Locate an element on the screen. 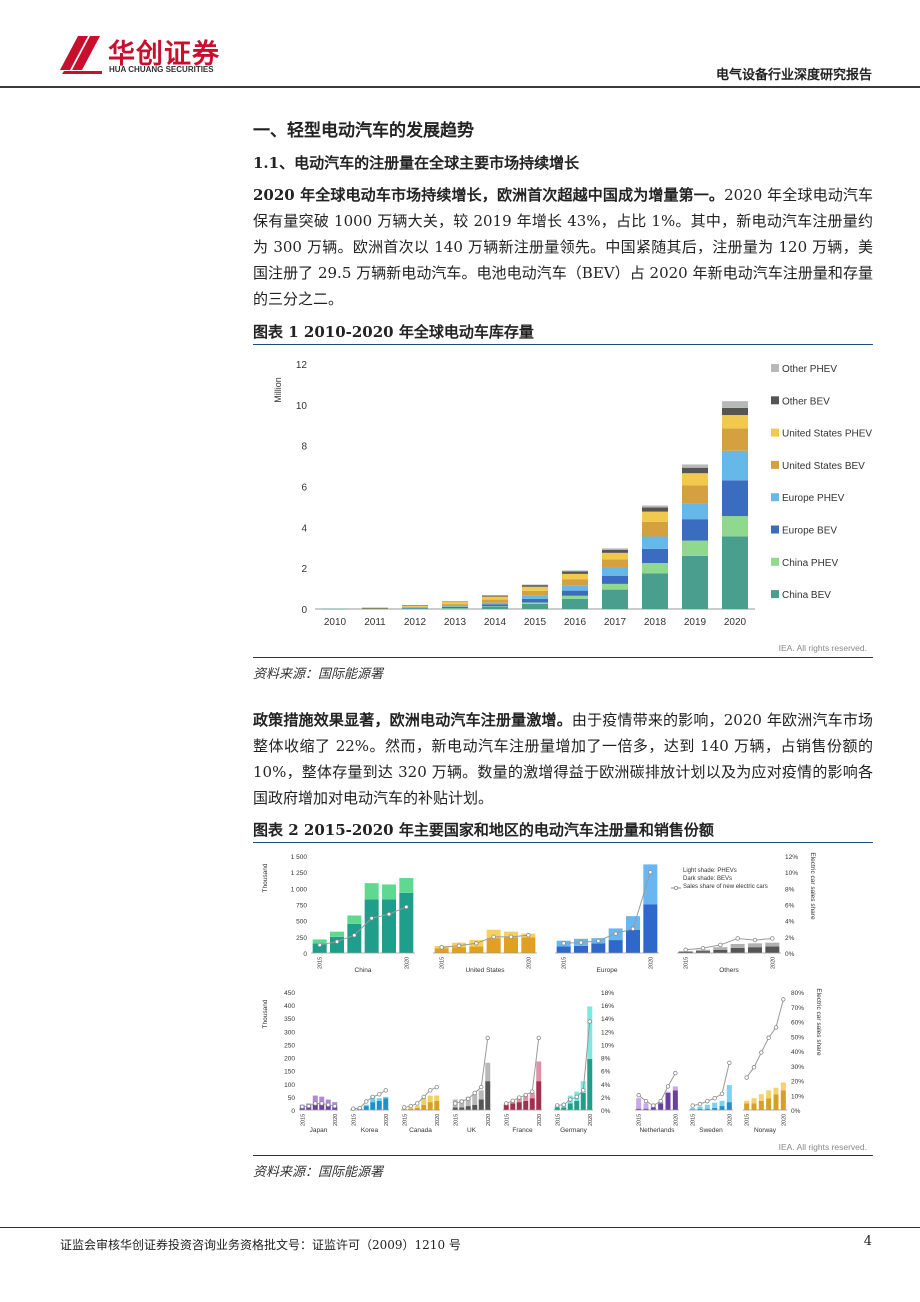 The image size is (920, 1302). group-label: Germany is located at coordinates (573, 1130).